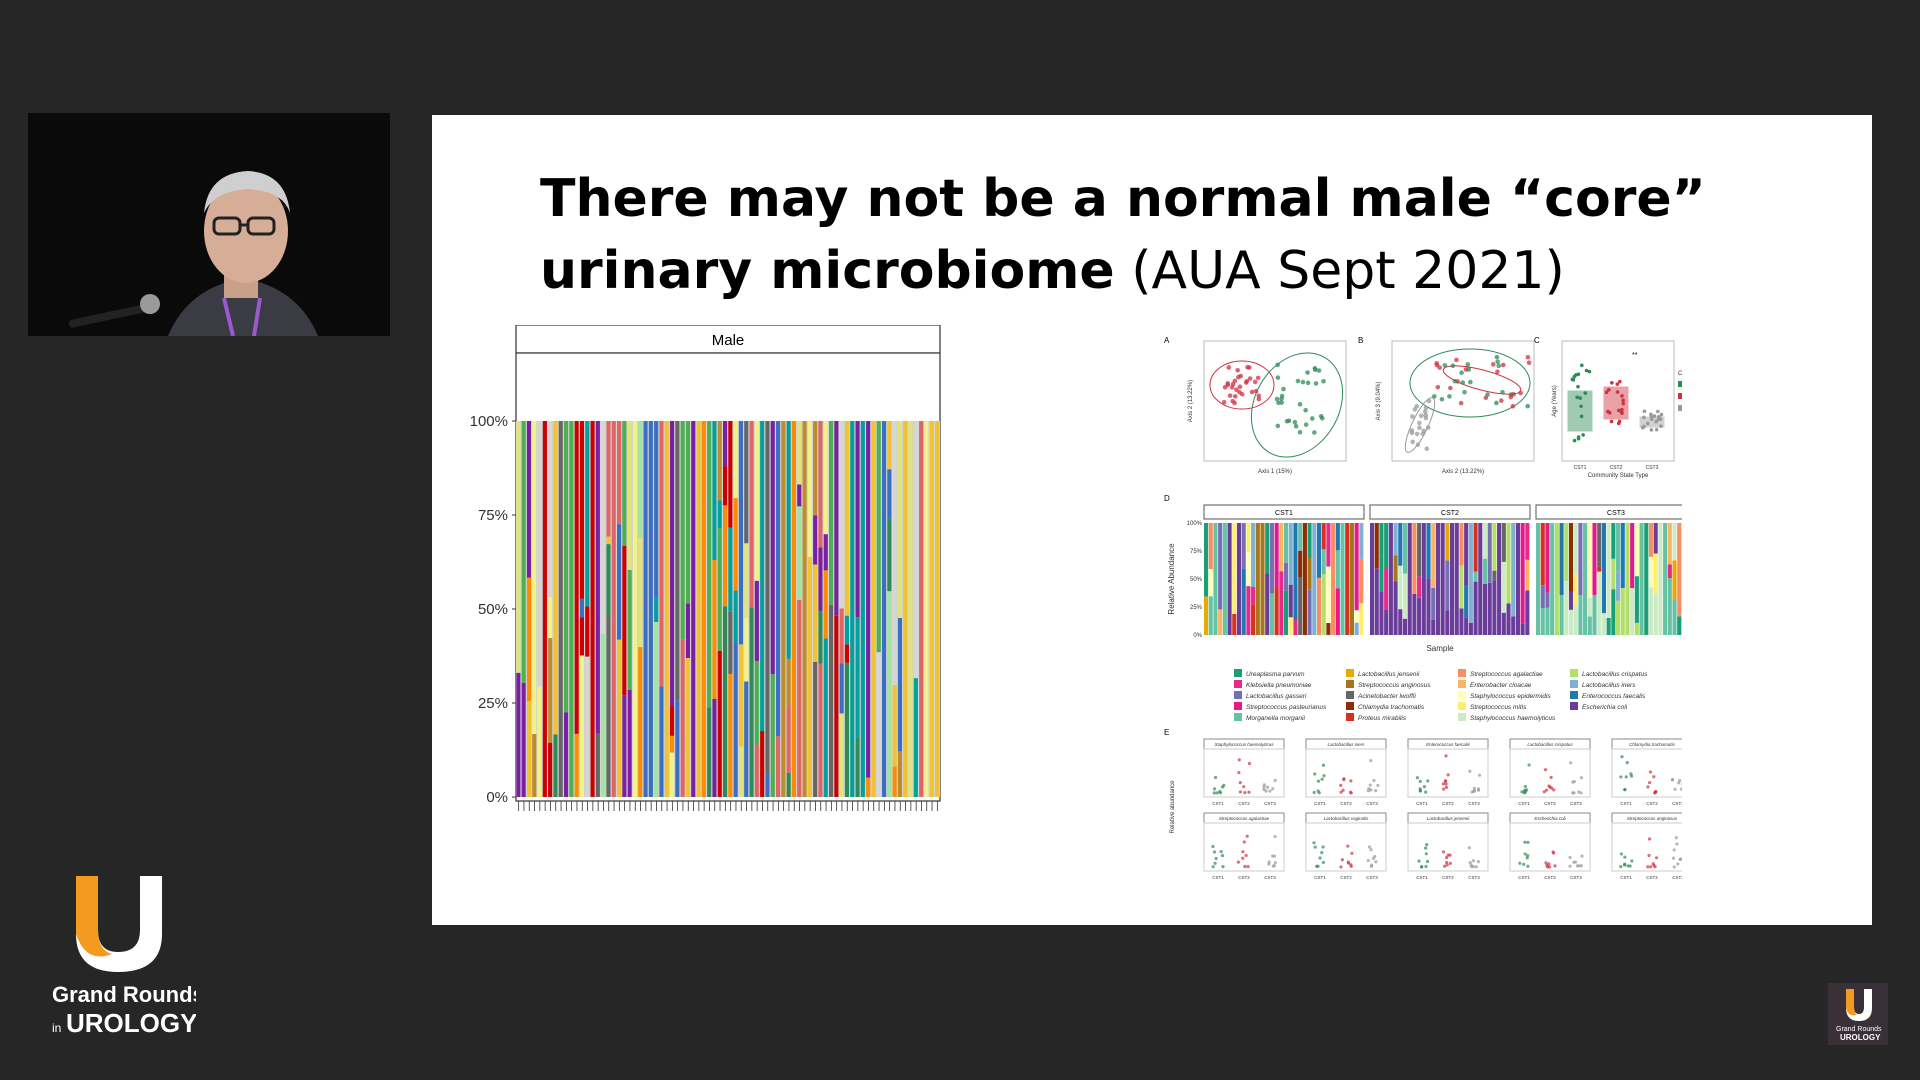  I want to click on speaker-silhouette, so click(209, 224).